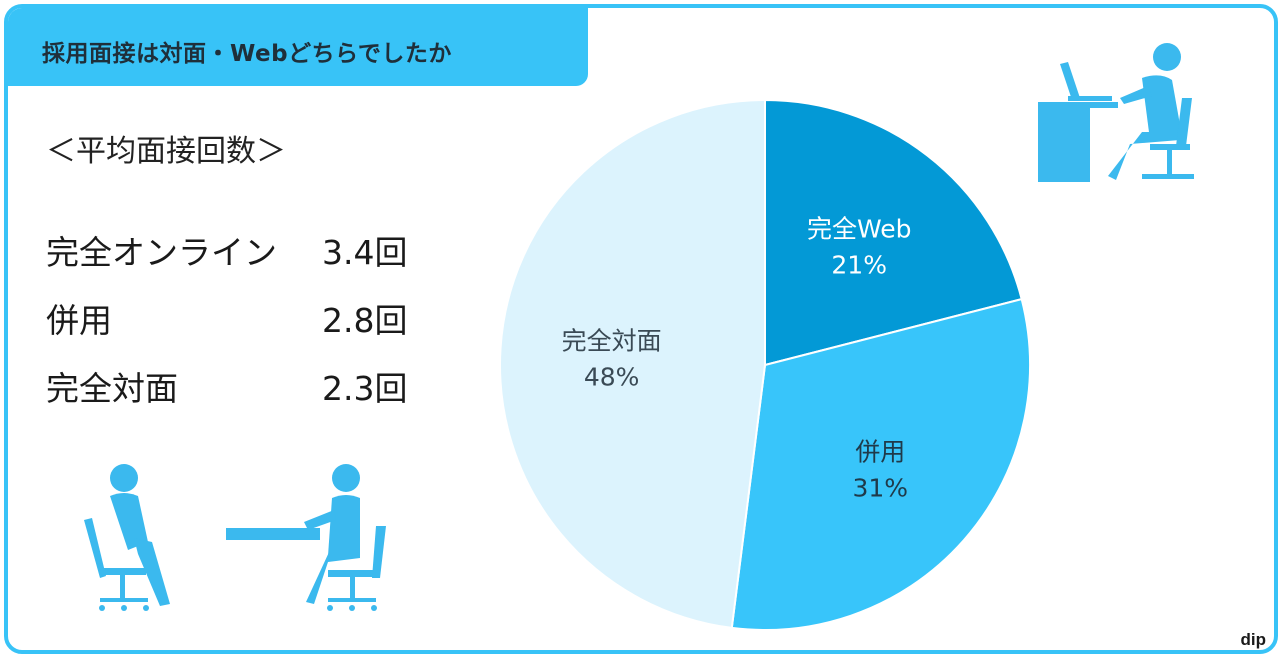  Describe the element at coordinates (880, 452) in the screenshot. I see `pie-slice-label: 併用` at that location.